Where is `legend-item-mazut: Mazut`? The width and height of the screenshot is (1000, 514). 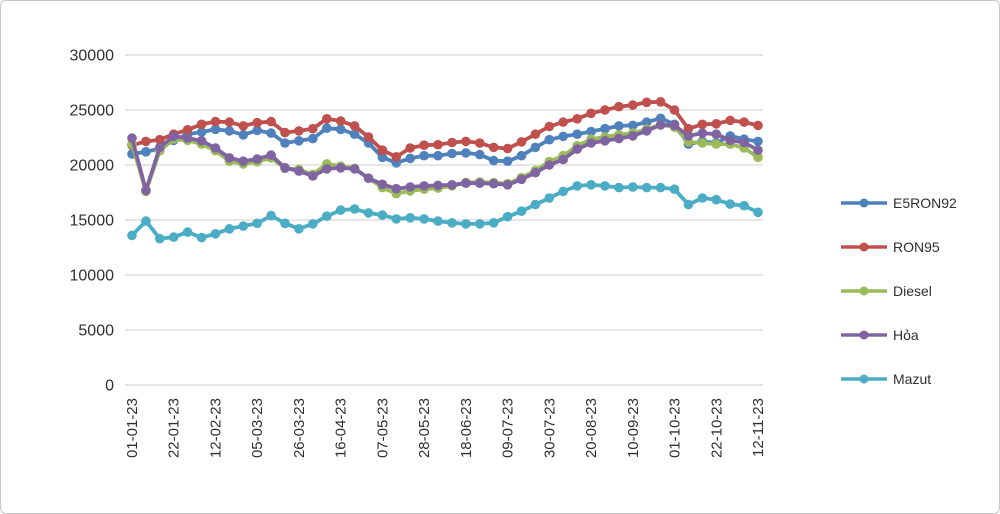 legend-item-mazut: Mazut is located at coordinates (886, 379).